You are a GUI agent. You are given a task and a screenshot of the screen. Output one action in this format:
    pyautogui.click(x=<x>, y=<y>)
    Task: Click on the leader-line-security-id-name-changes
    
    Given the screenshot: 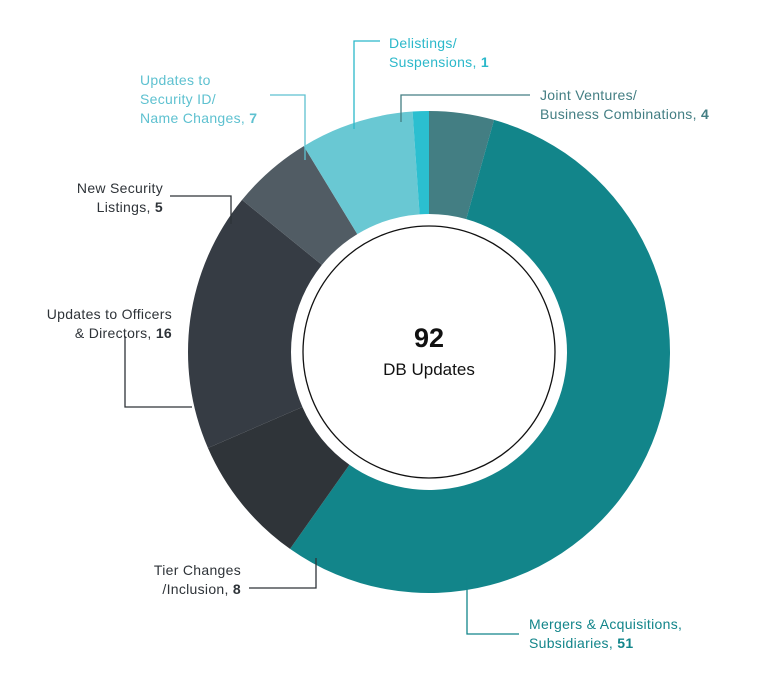 What is the action you would take?
    pyautogui.click(x=288, y=127)
    